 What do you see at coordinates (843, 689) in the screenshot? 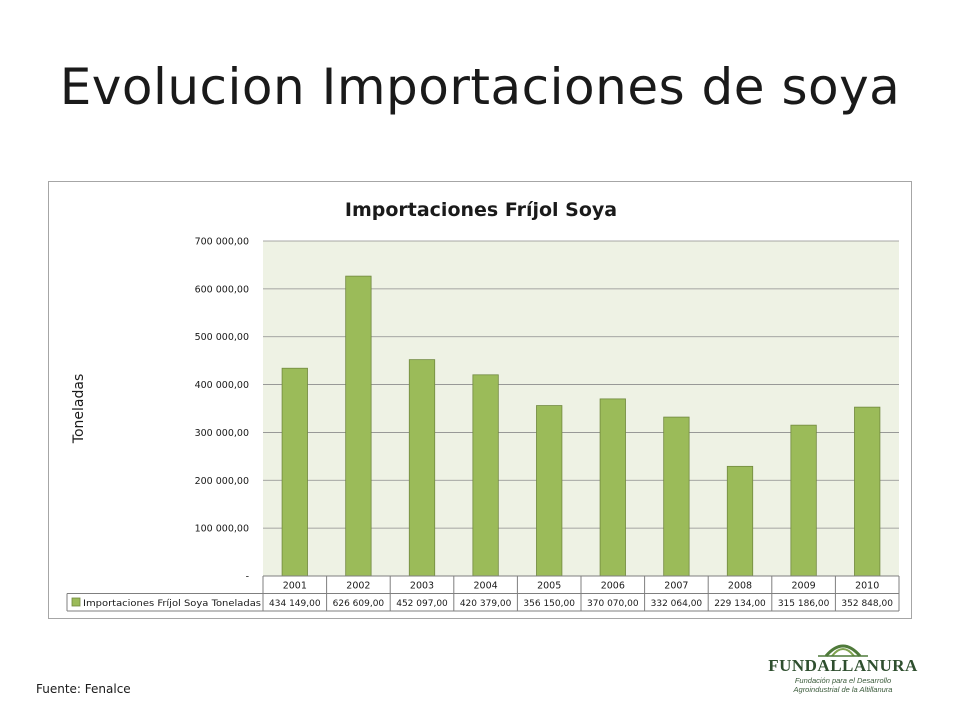
I see `logo-subtitle-2: Agroindustrial de la Altillanura` at bounding box center [843, 689].